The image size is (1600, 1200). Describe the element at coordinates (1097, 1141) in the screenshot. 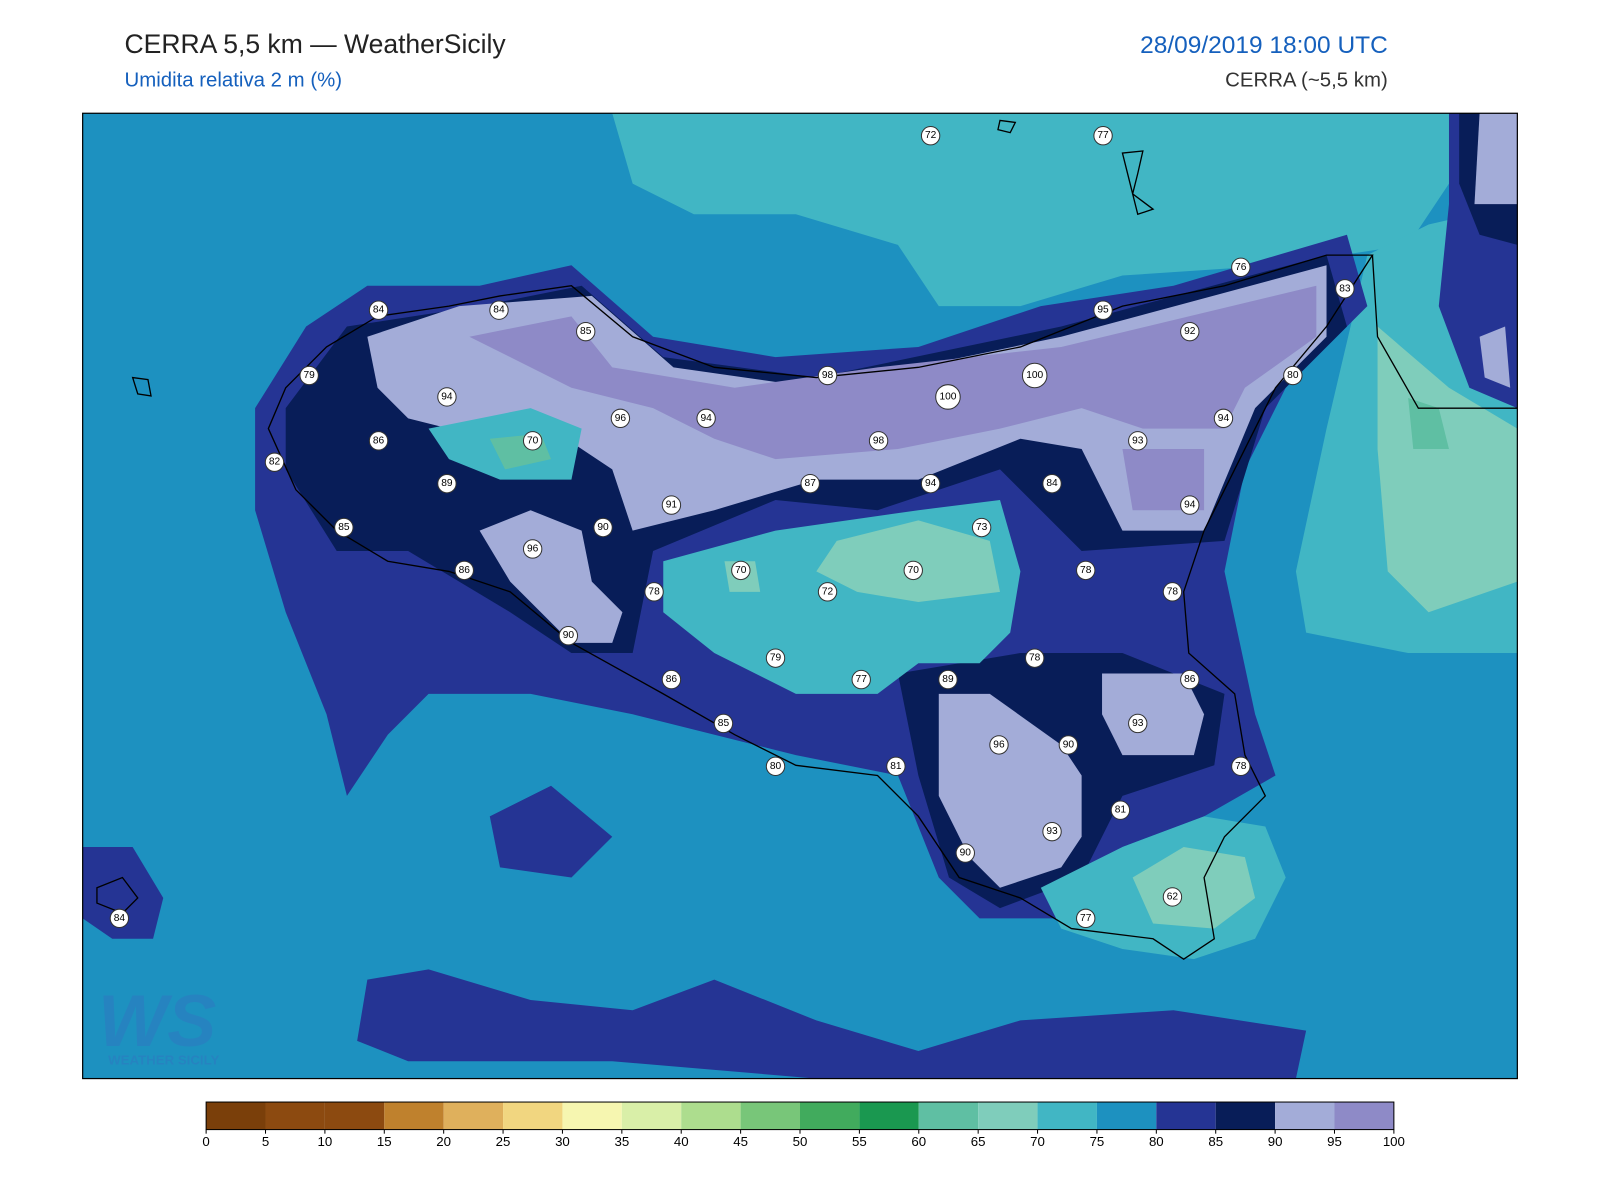

I see `colorbar-tick-label: 75` at that location.